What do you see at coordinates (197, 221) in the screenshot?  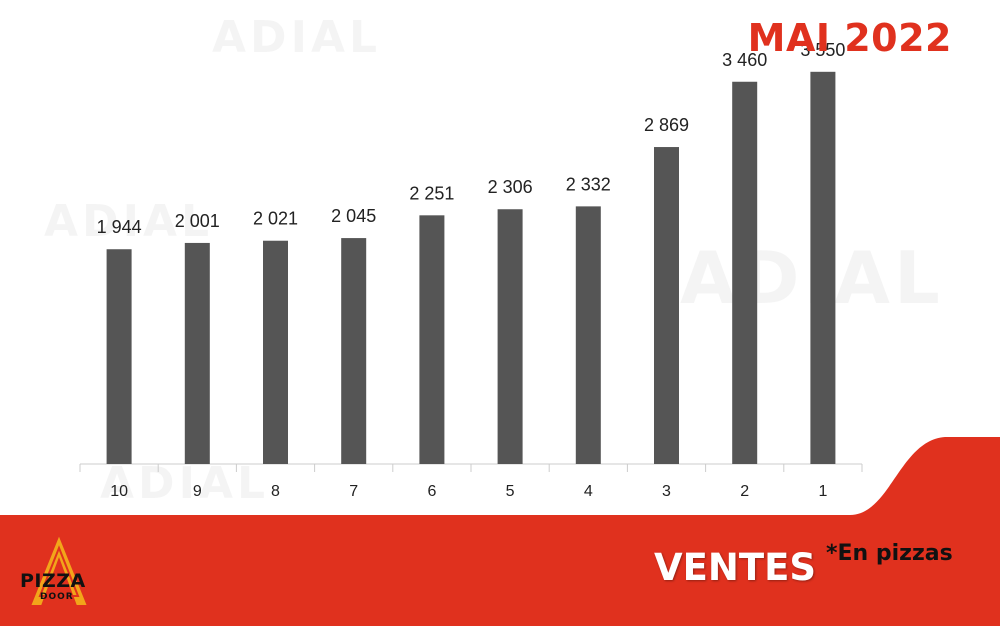 I see `value-label-9: 2 001` at bounding box center [197, 221].